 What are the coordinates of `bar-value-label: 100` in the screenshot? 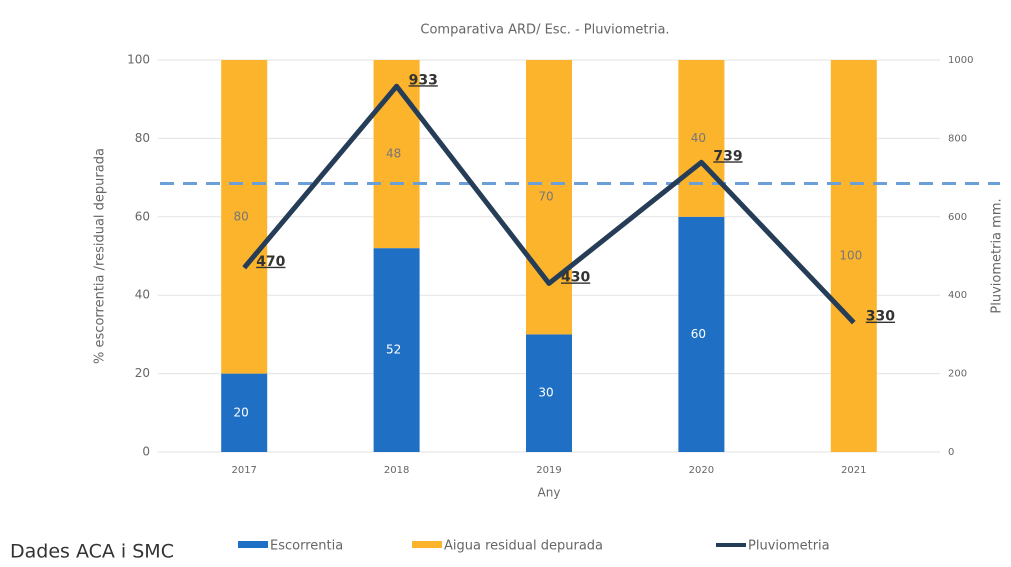 It's located at (850, 256).